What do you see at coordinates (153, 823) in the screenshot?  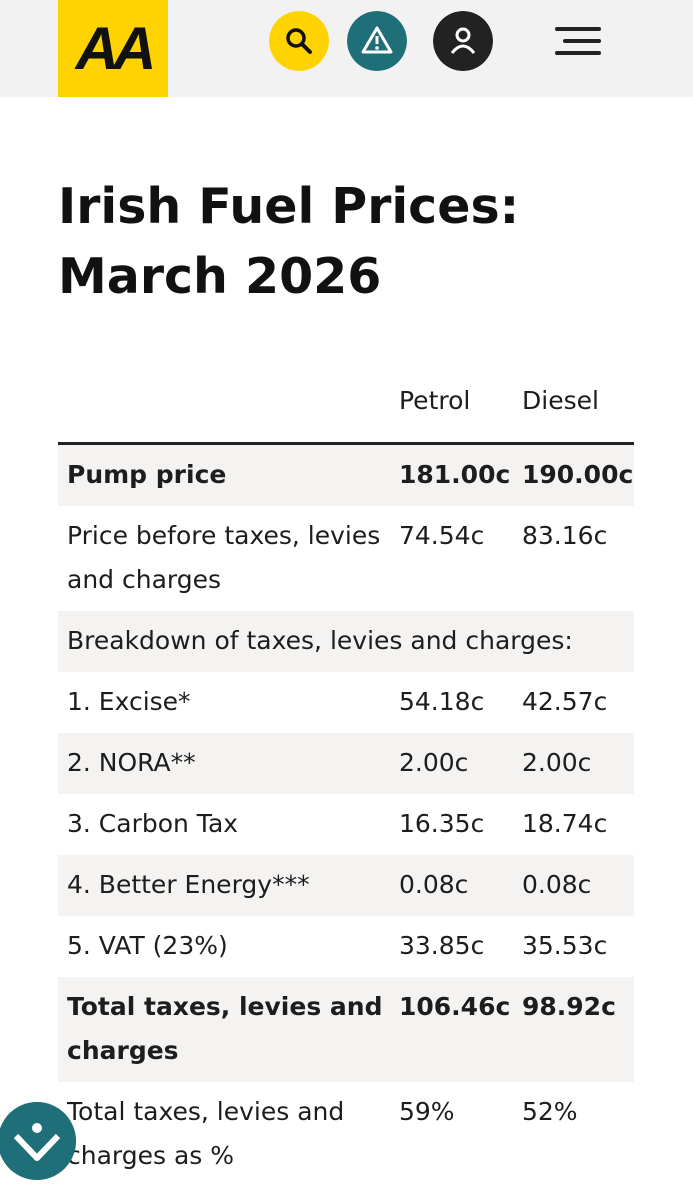 I see `row-label: 3. Carbon Tax` at bounding box center [153, 823].